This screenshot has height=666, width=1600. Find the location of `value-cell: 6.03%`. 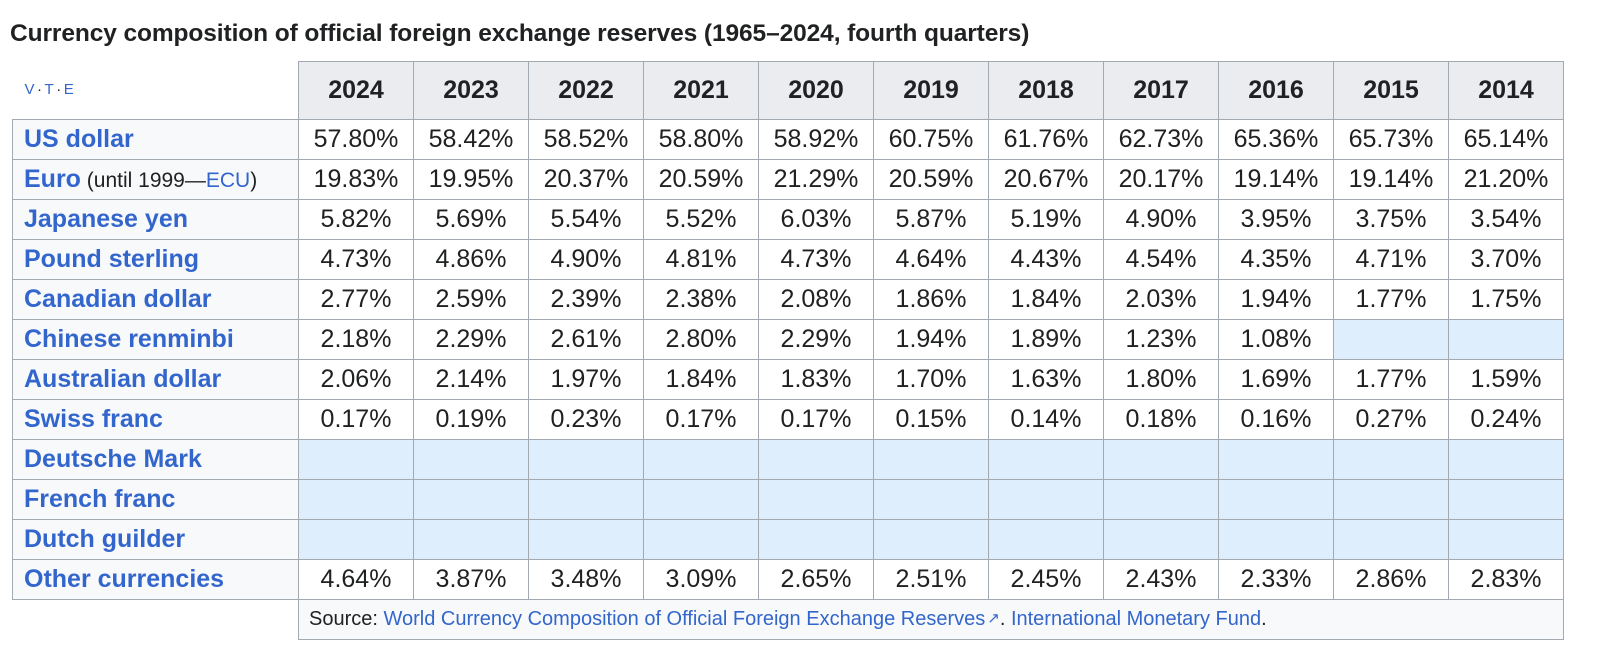

value-cell: 6.03% is located at coordinates (816, 219).